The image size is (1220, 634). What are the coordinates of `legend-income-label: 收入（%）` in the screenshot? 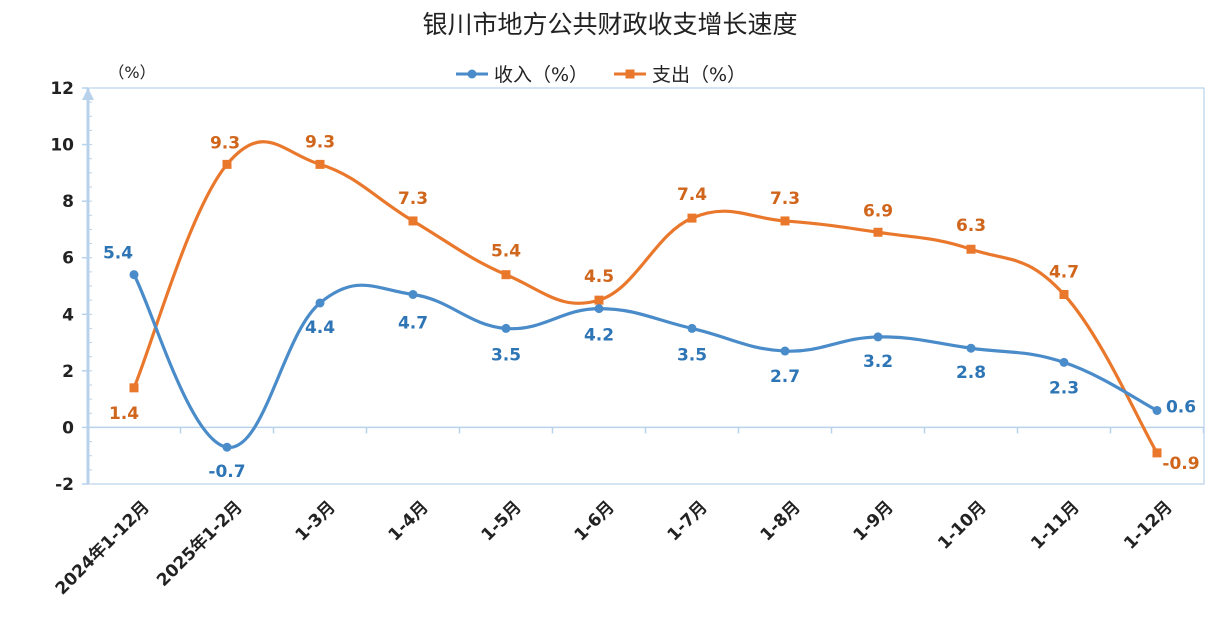 It's located at (541, 75).